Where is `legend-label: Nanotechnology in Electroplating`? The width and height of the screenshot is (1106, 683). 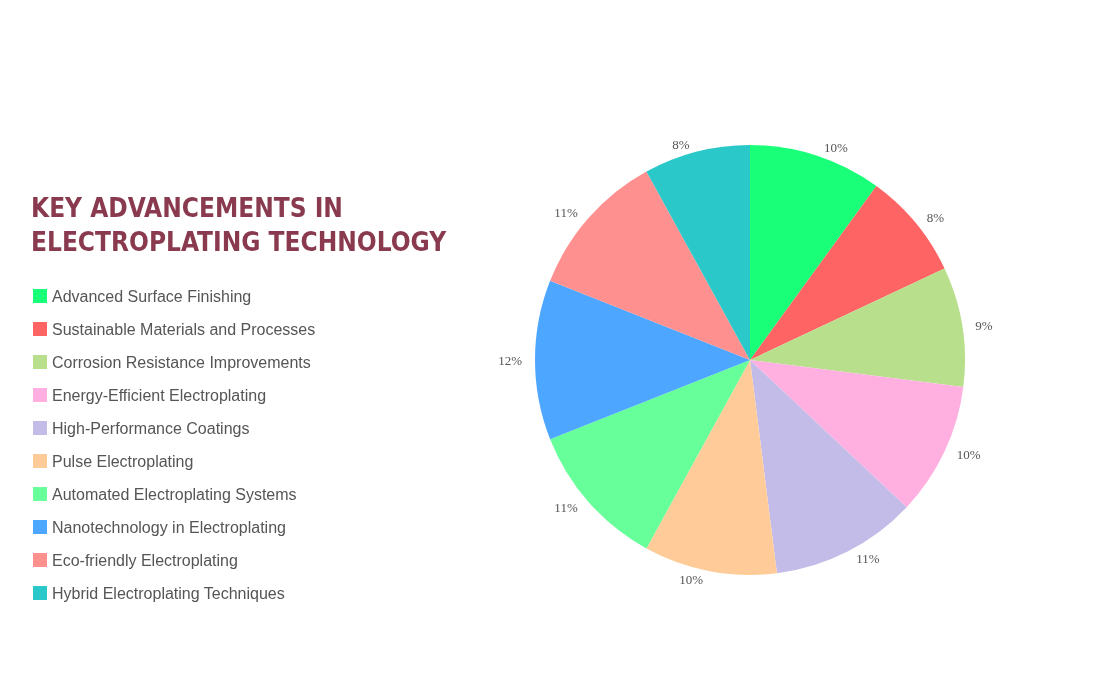 legend-label: Nanotechnology in Electroplating is located at coordinates (169, 527).